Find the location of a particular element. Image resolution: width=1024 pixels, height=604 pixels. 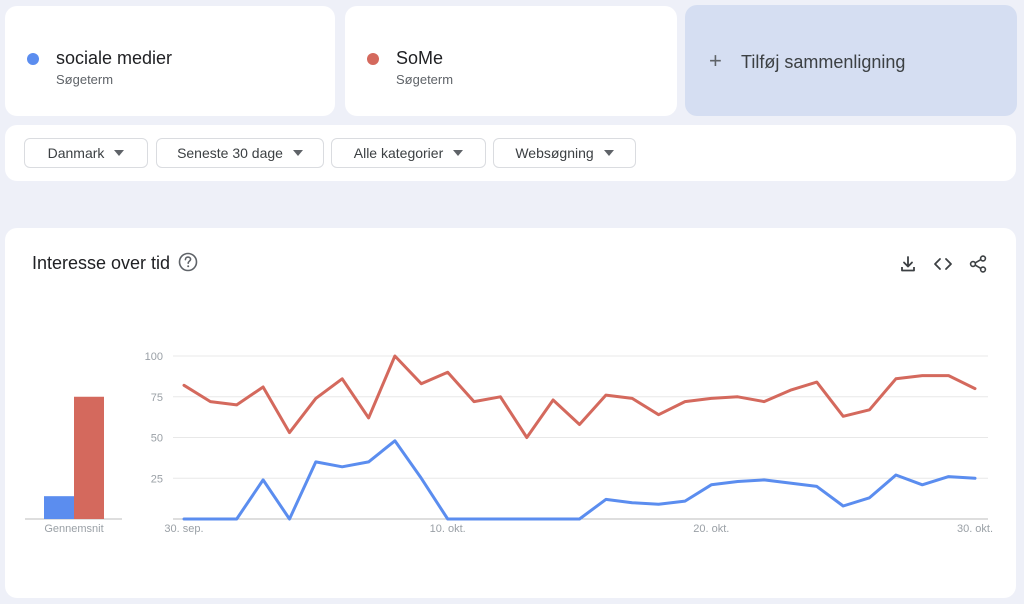

x-tick-label: 10. okt. is located at coordinates (448, 529).